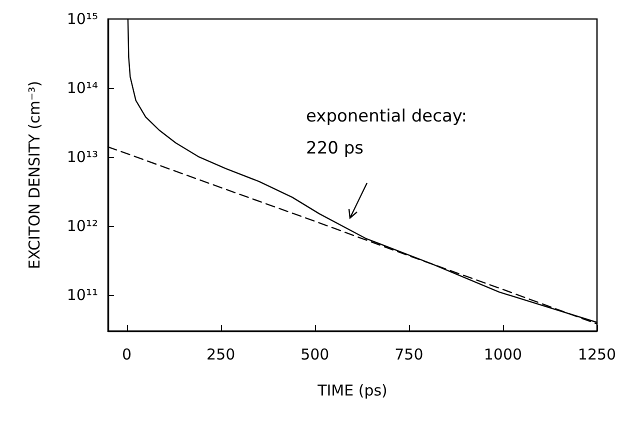  I want to click on y-axis-title: EXCITON DENSITY (cm⁻³), so click(35, 175).